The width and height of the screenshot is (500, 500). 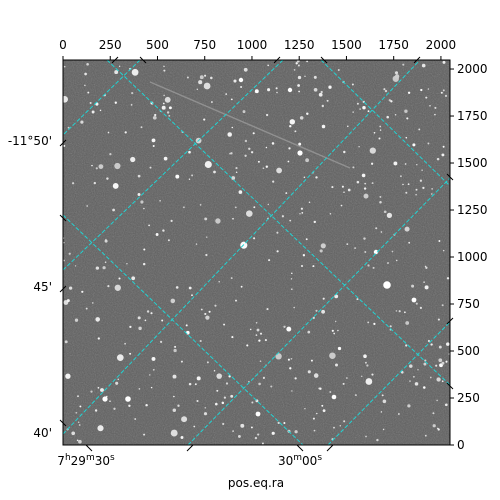 I want to click on bright-star, so click(x=376, y=252).